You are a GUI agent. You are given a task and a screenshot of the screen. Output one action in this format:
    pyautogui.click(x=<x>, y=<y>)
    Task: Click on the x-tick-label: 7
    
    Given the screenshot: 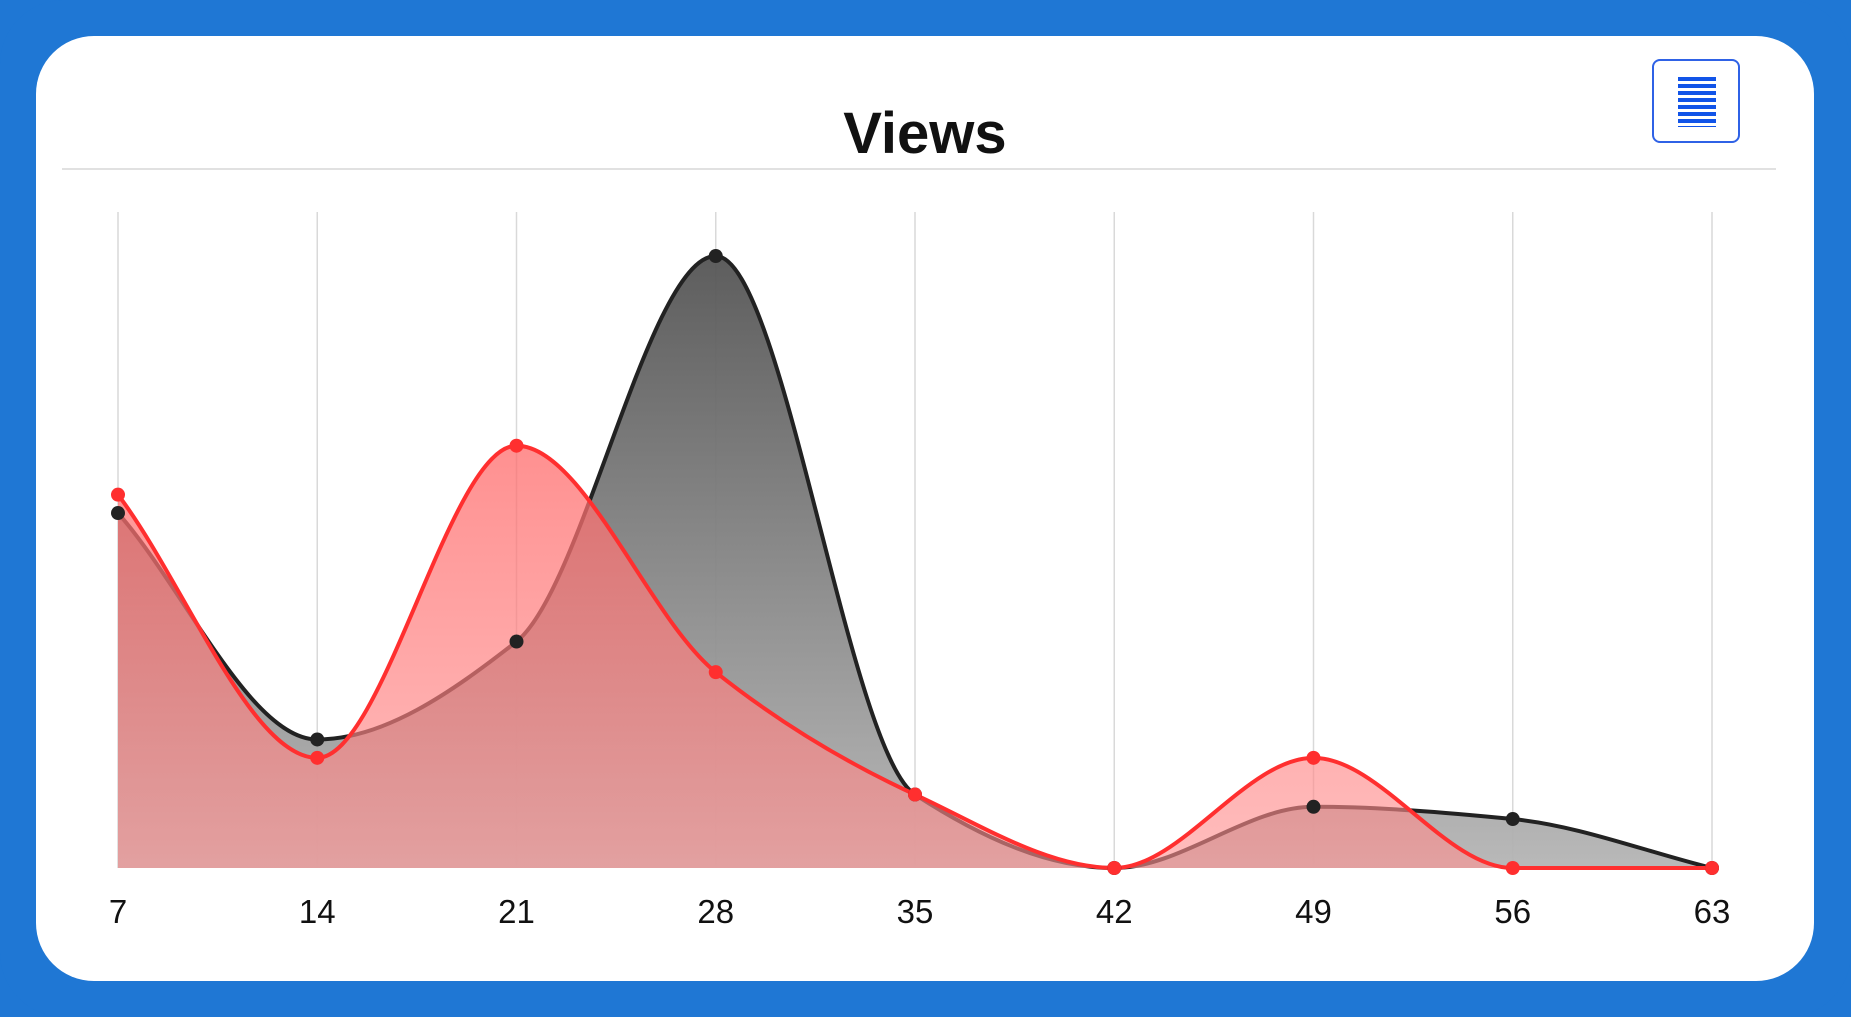 What is the action you would take?
    pyautogui.click(x=118, y=911)
    